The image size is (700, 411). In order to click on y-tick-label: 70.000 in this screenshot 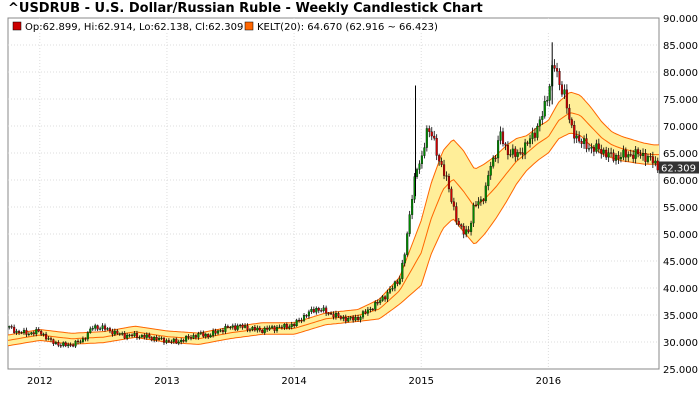, I will do `click(680, 127)`.